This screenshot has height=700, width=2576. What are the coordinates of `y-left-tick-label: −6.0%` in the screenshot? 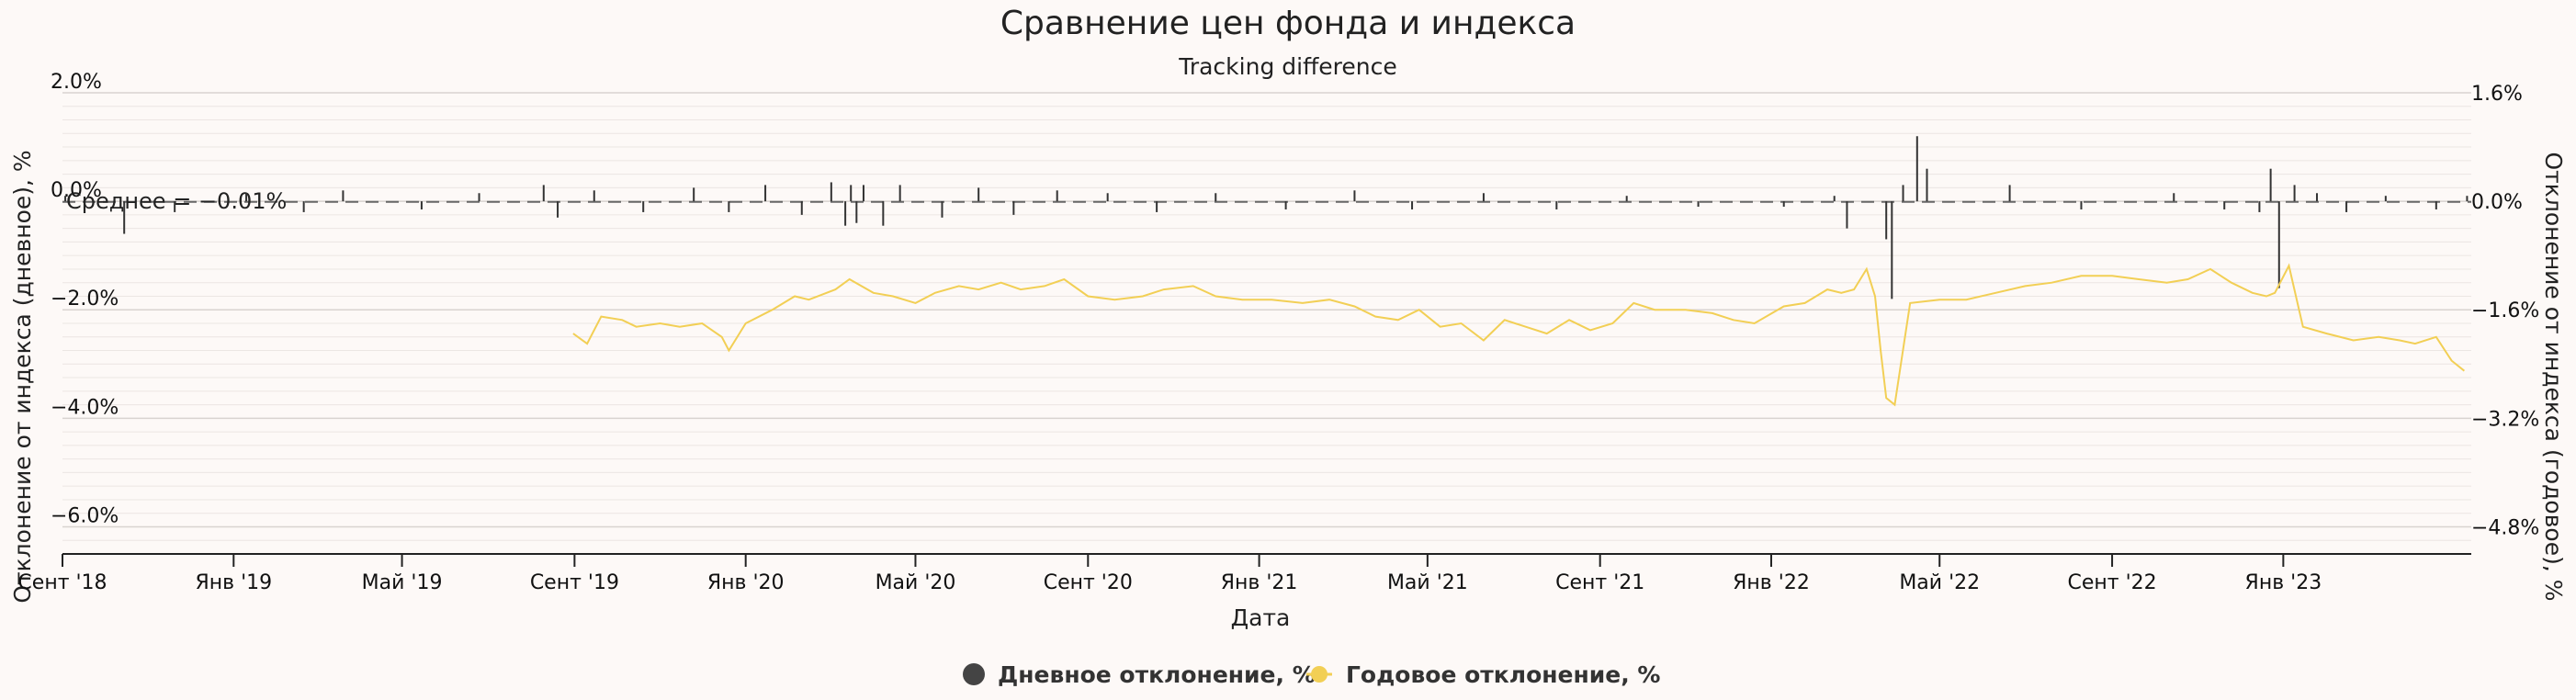 It's located at (85, 515).